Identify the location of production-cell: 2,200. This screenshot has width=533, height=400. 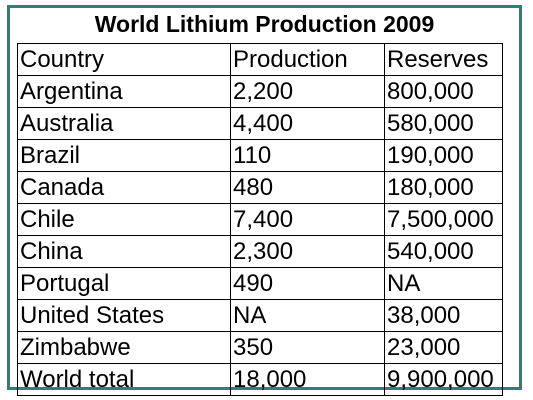
(307, 91).